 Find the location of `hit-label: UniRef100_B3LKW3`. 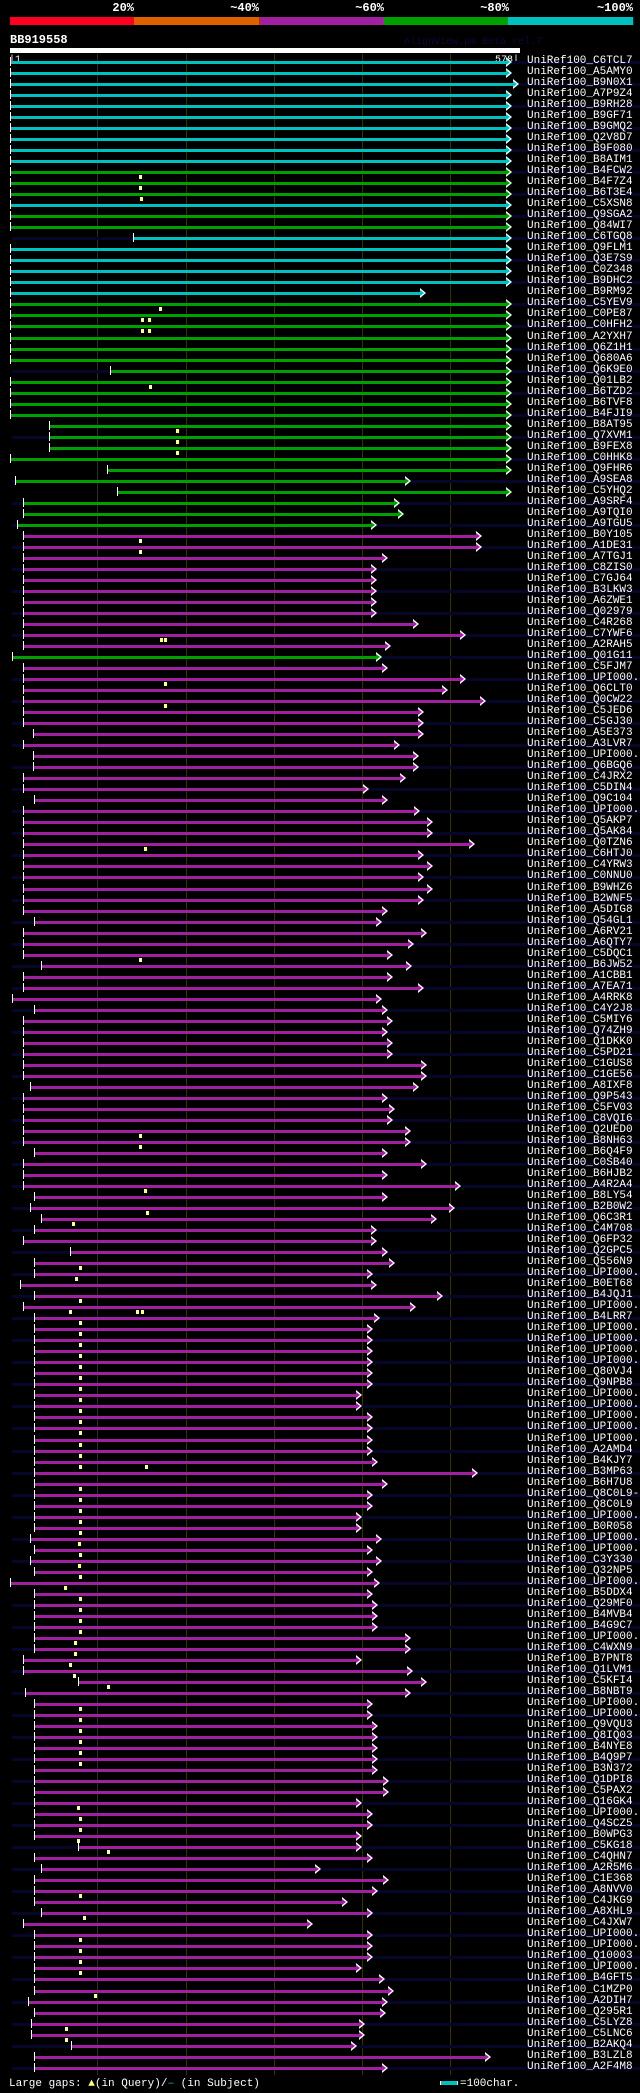

hit-label: UniRef100_B3LKW3 is located at coordinates (580, 590).